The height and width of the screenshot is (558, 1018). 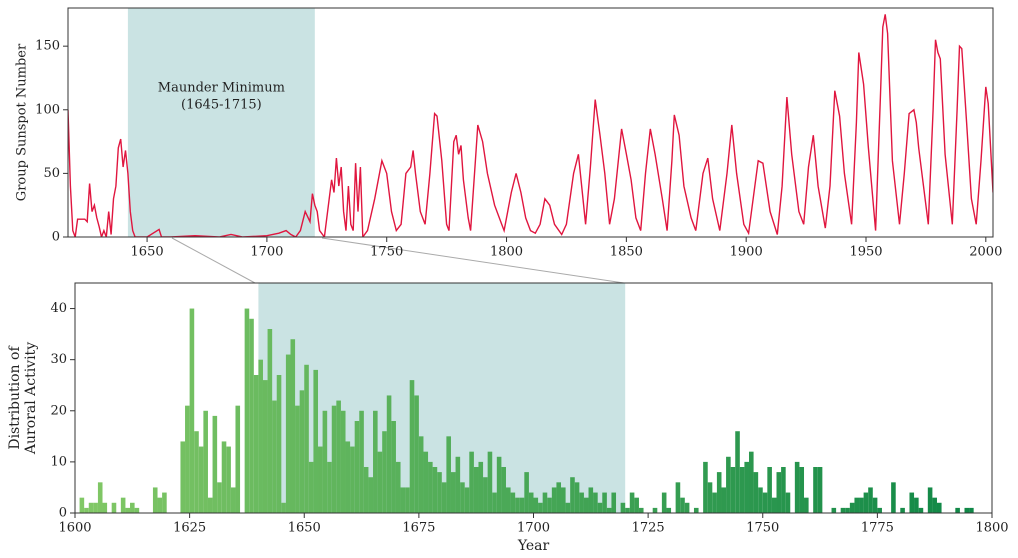 What do you see at coordinates (865, 252) in the screenshot?
I see `x-tick-label: 1950` at bounding box center [865, 252].